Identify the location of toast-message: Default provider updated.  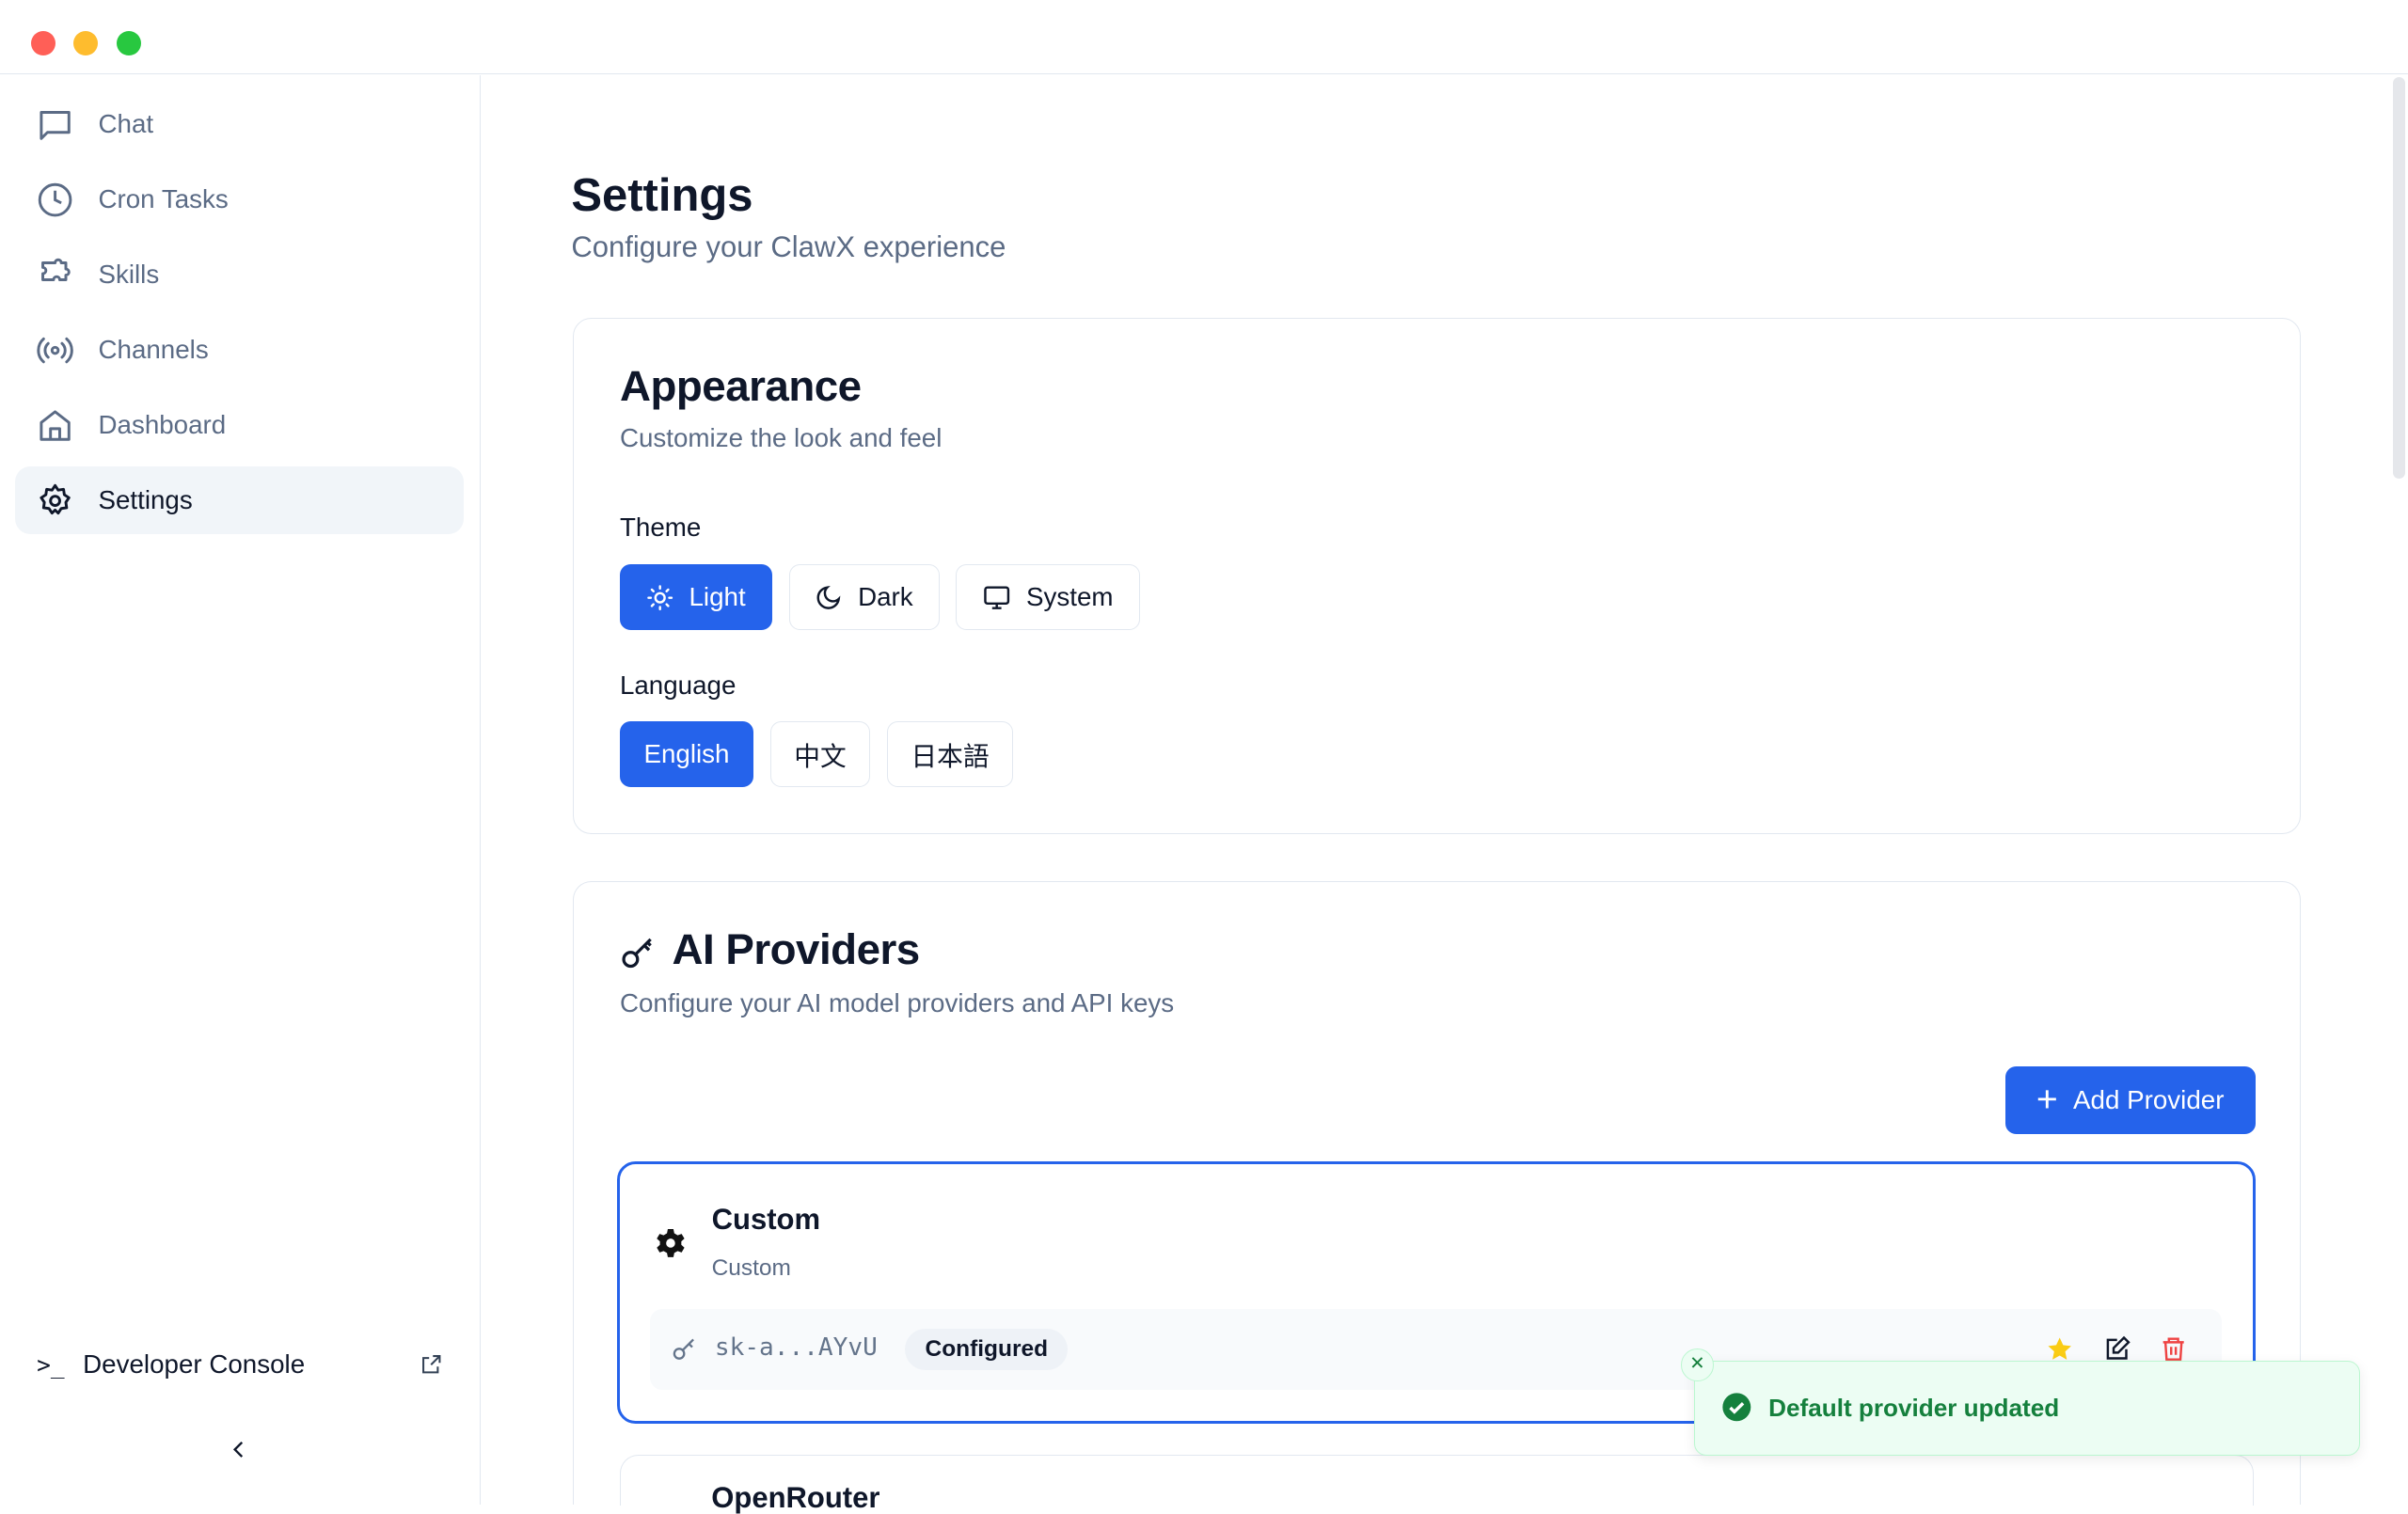
(1914, 1407).